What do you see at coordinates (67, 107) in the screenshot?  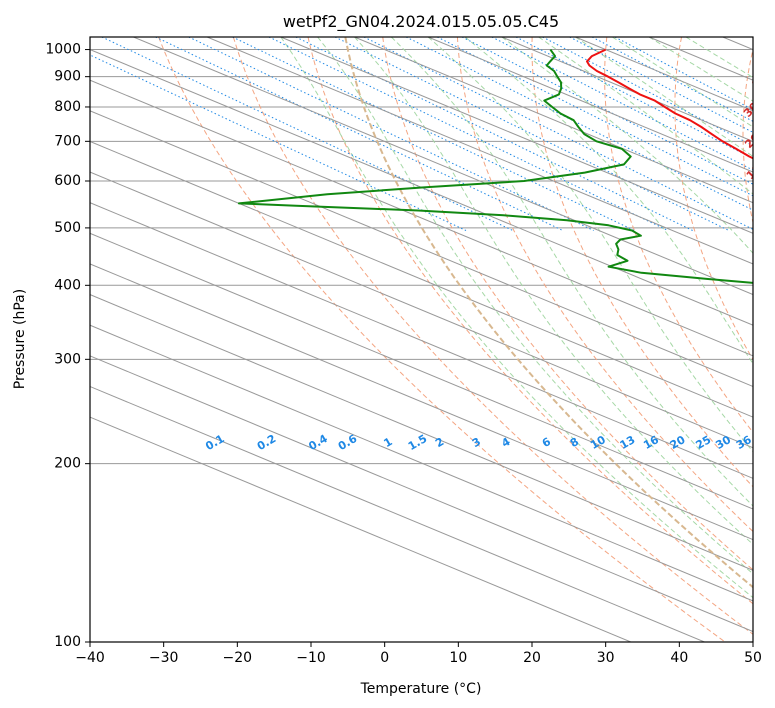 I see `y-tick-label: 800` at bounding box center [67, 107].